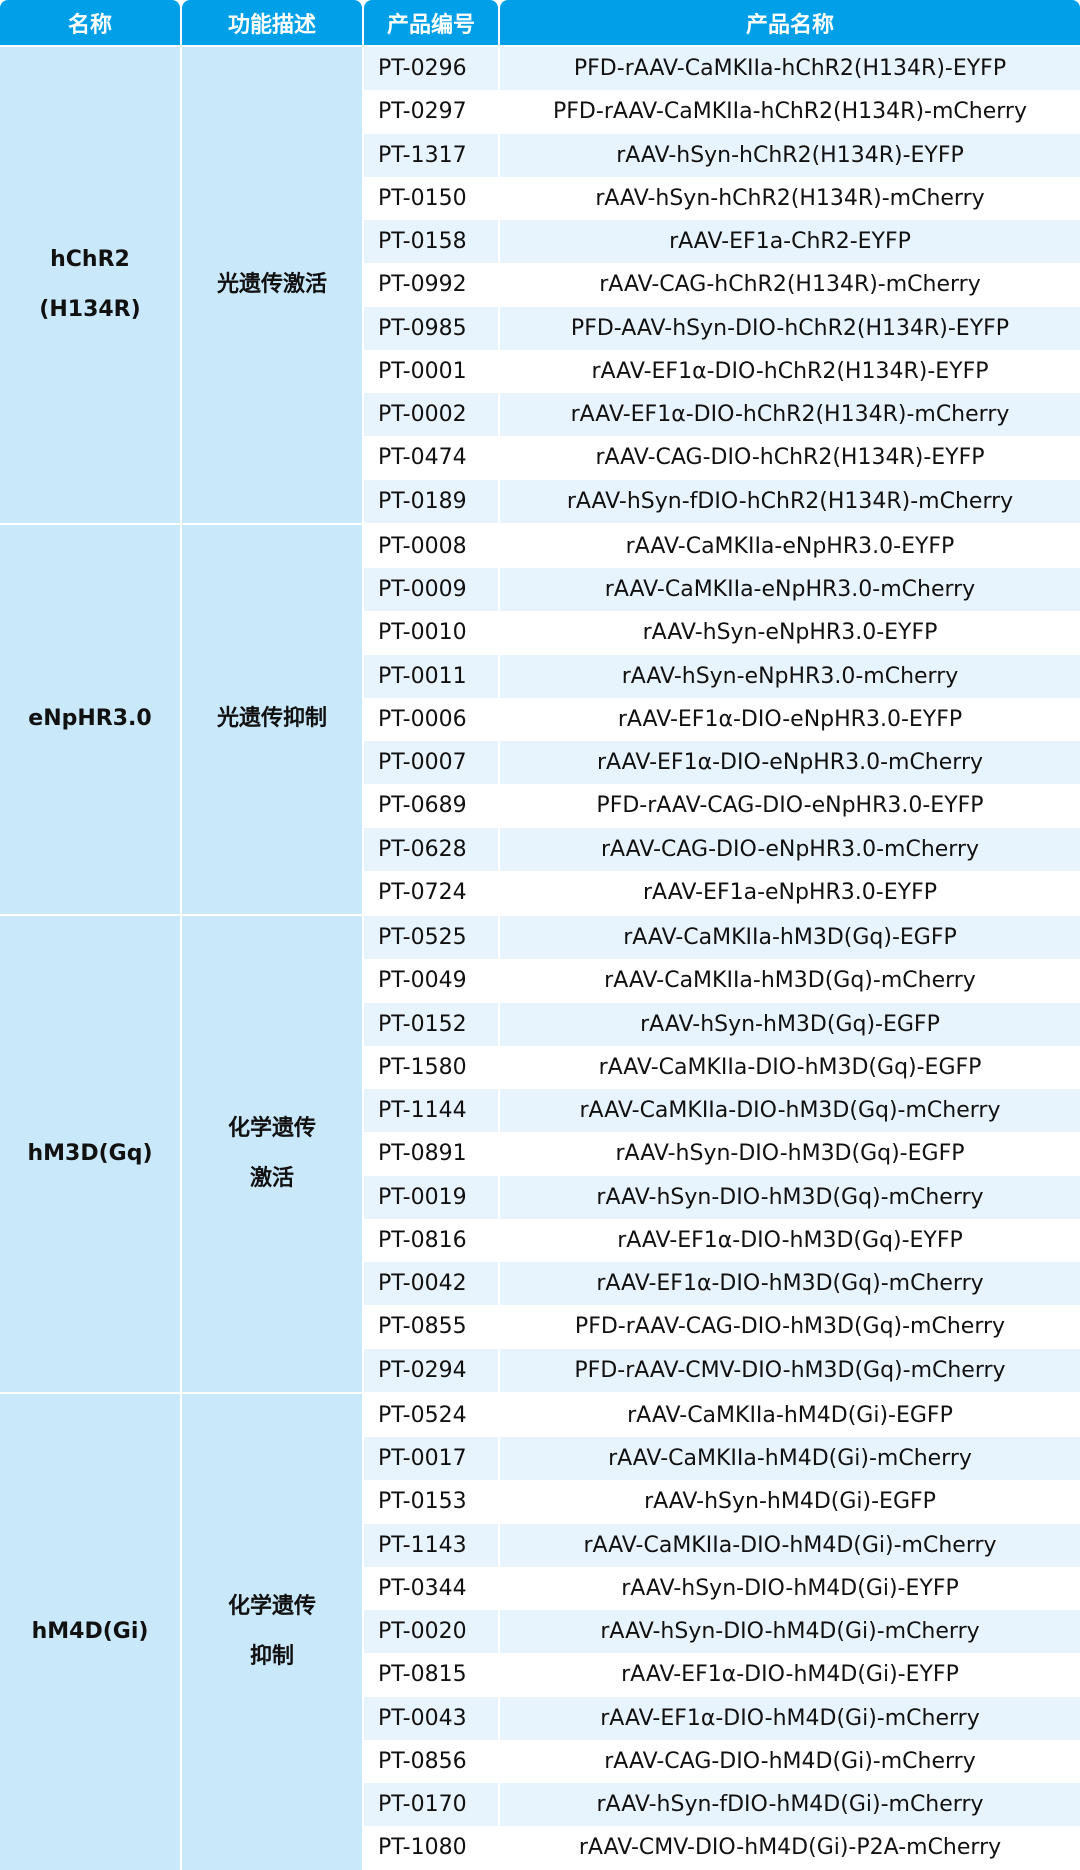 The width and height of the screenshot is (1080, 1870). I want to click on product-name-cell: rAAV-hSyn-hM3D(Gq)-EGFP, so click(790, 1024).